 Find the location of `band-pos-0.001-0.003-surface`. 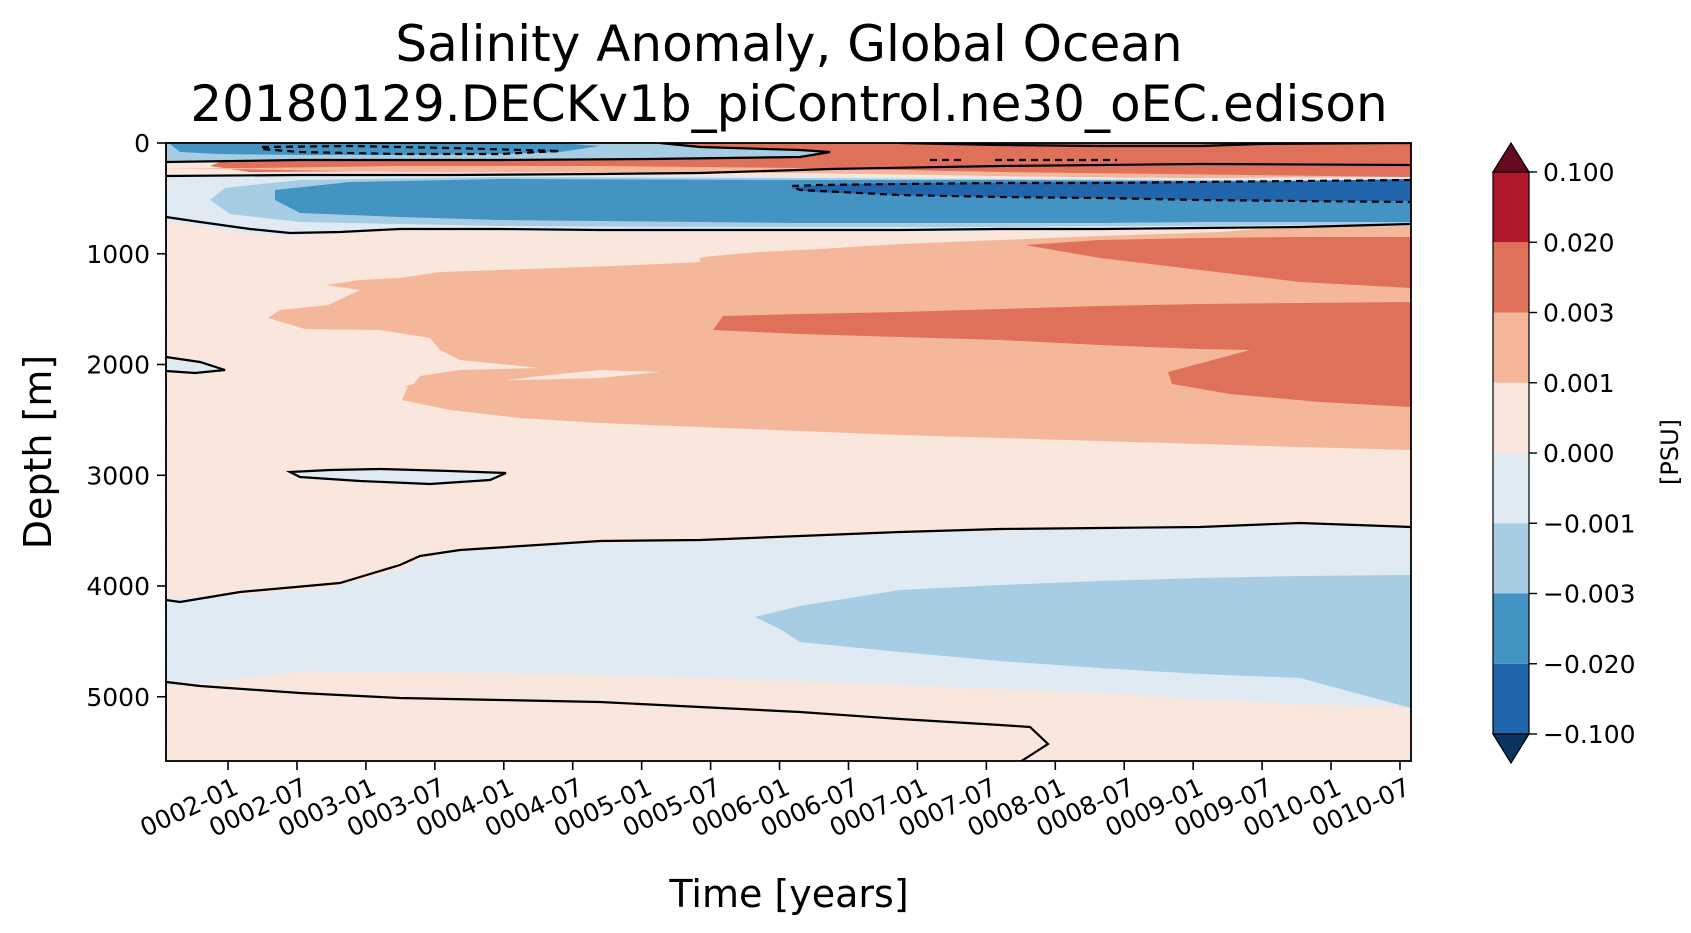

band-pos-0.001-0.003-surface is located at coordinates (788, 173).